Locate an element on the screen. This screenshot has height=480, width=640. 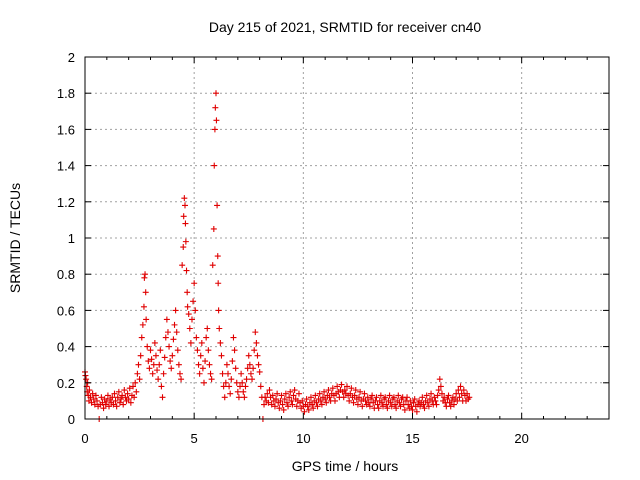
x-tick-label: 10 is located at coordinates (303, 438).